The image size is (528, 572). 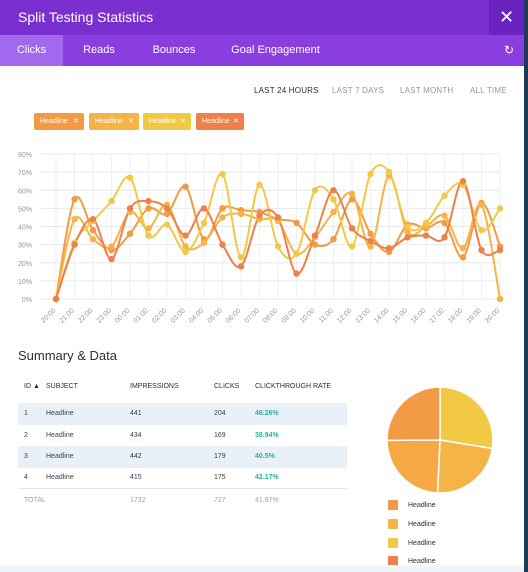 I want to click on column-header-subject: SUBJECT, so click(x=62, y=386).